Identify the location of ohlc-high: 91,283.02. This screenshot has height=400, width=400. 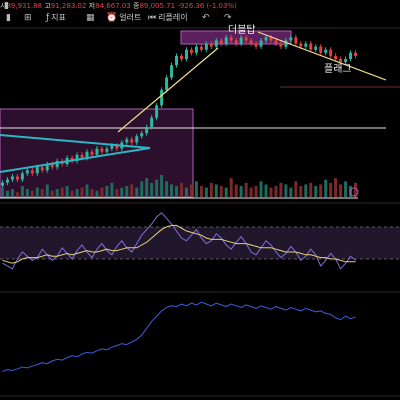
(68, 6).